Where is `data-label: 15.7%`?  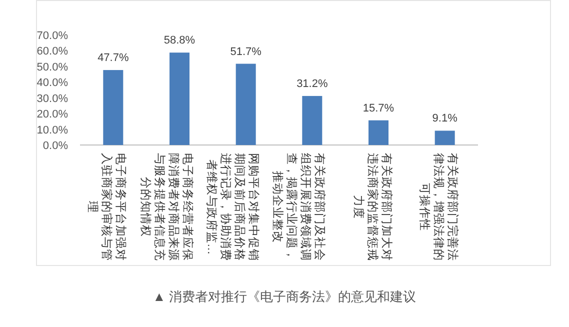
data-label: 15.7% is located at coordinates (378, 108).